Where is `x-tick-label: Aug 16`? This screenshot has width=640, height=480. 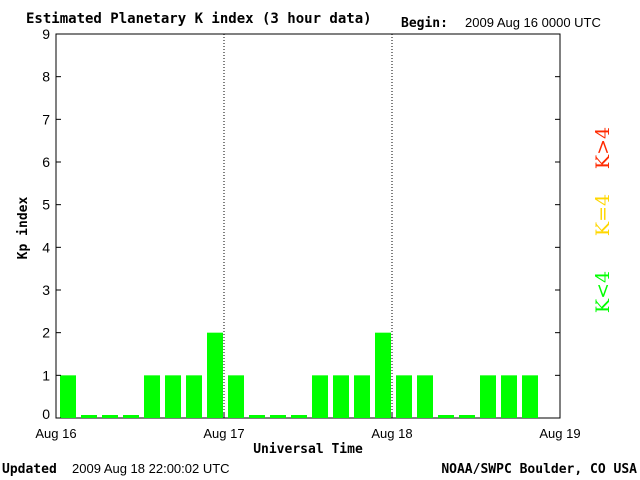
x-tick-label: Aug 16 is located at coordinates (55, 433).